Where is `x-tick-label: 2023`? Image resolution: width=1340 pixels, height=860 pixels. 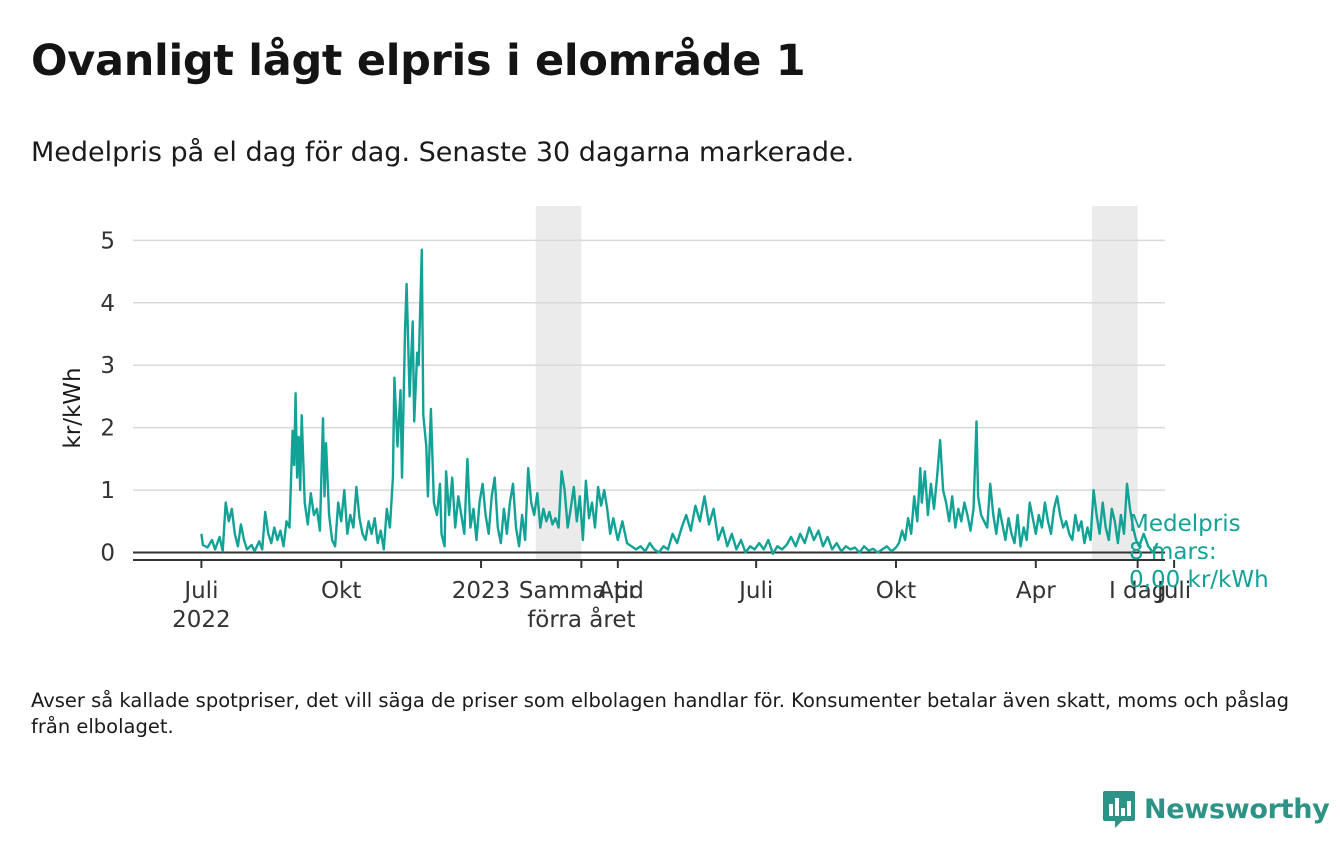
x-tick-label: 2023 is located at coordinates (481, 591).